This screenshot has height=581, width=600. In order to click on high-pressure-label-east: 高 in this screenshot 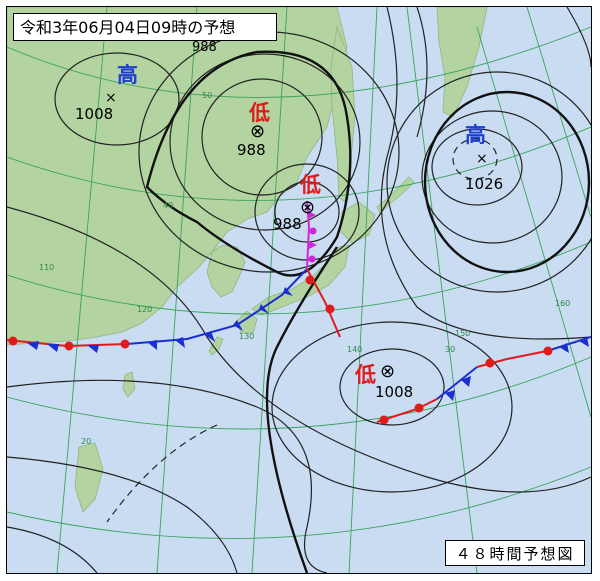, I will do `click(475, 135)`.